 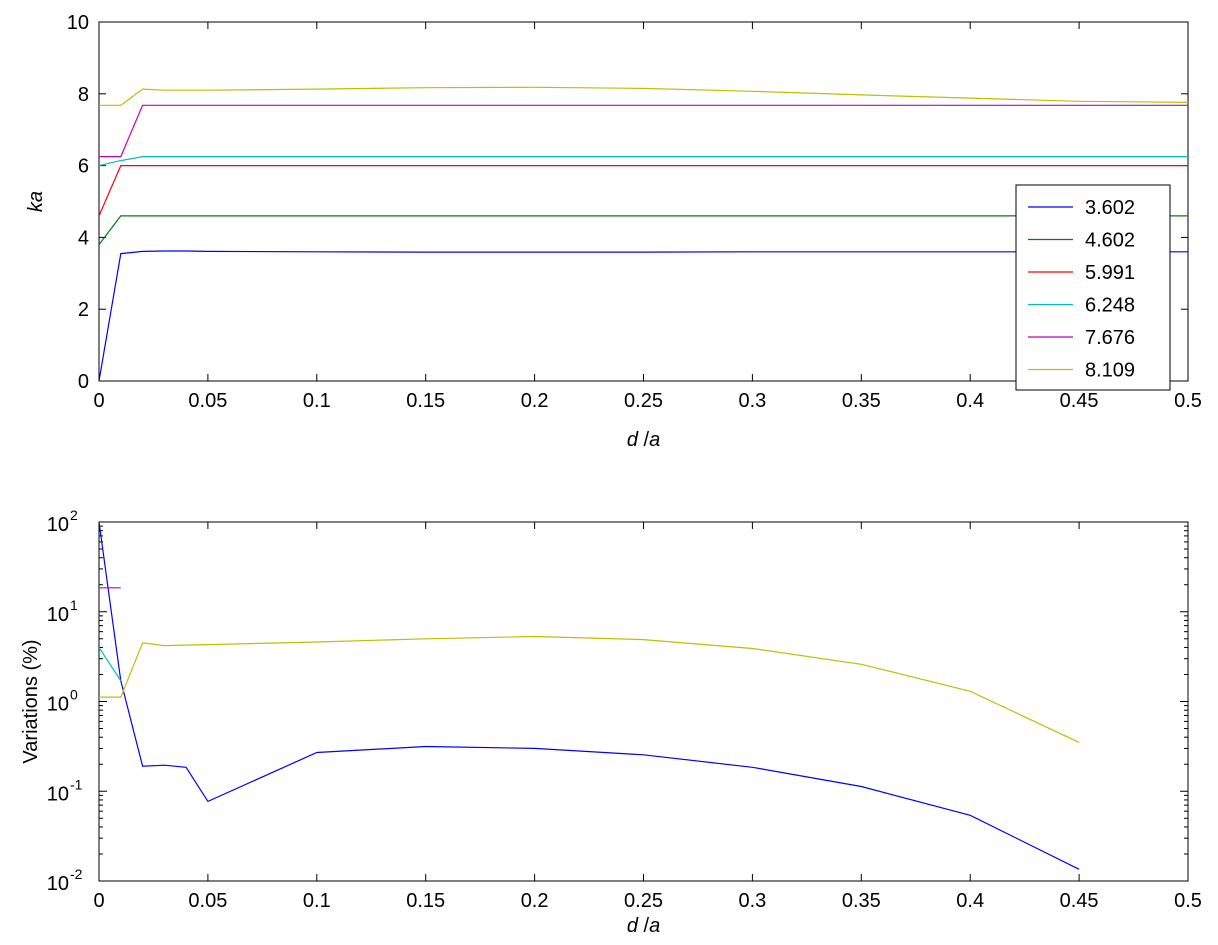 I want to click on y-tick-label: 6, so click(x=83, y=167).